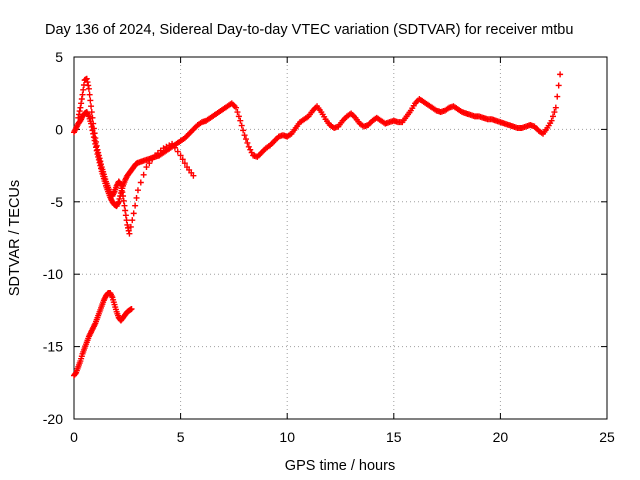 This screenshot has height=480, width=640. Describe the element at coordinates (394, 437) in the screenshot. I see `x-tick-label: 15` at that location.